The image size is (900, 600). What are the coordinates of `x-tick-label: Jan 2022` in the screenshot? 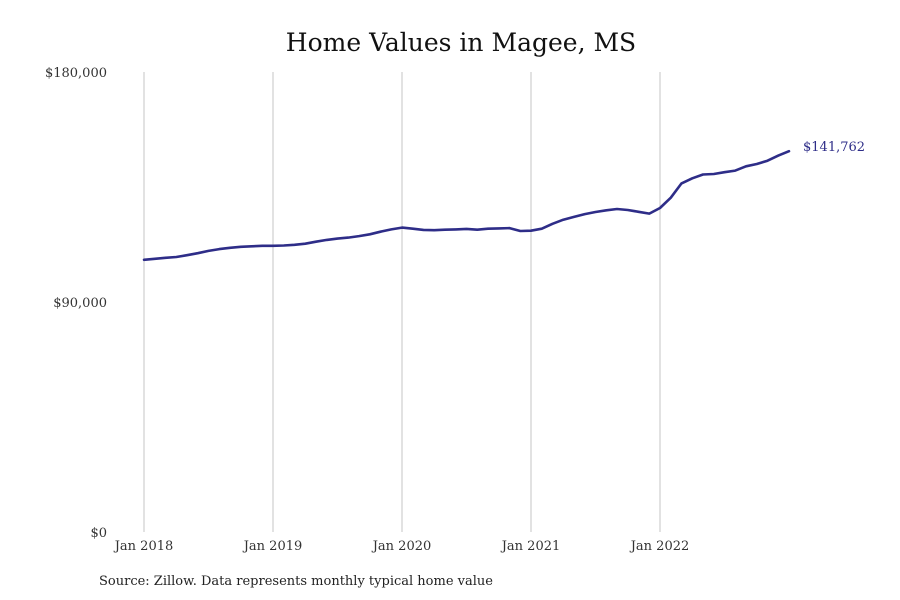 It's located at (659, 546).